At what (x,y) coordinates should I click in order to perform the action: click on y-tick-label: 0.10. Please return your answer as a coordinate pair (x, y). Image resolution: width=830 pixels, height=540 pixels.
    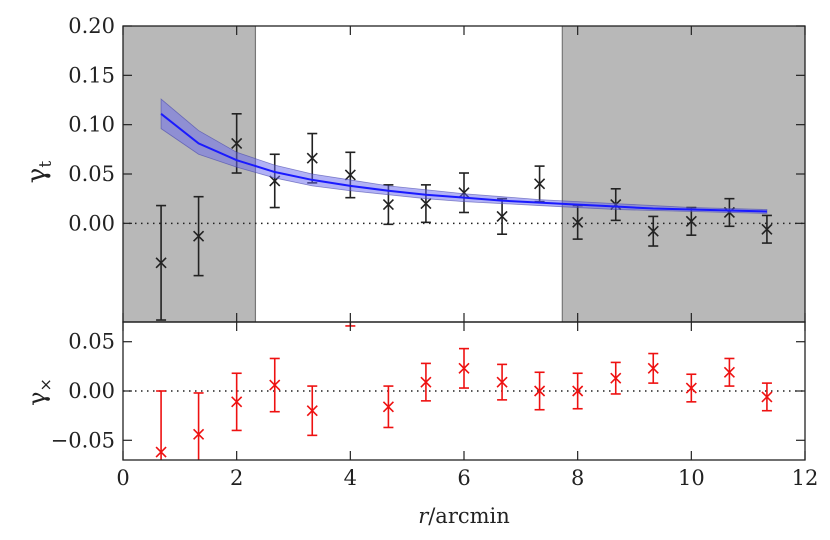
    Looking at the image, I should click on (91, 125).